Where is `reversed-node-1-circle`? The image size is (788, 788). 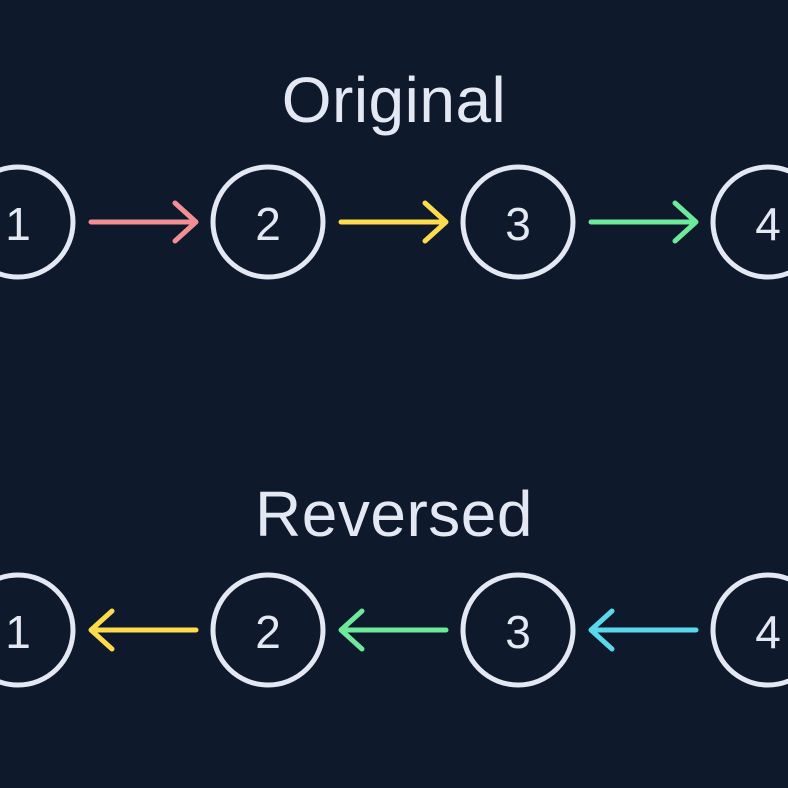
reversed-node-1-circle is located at coordinates (38, 630).